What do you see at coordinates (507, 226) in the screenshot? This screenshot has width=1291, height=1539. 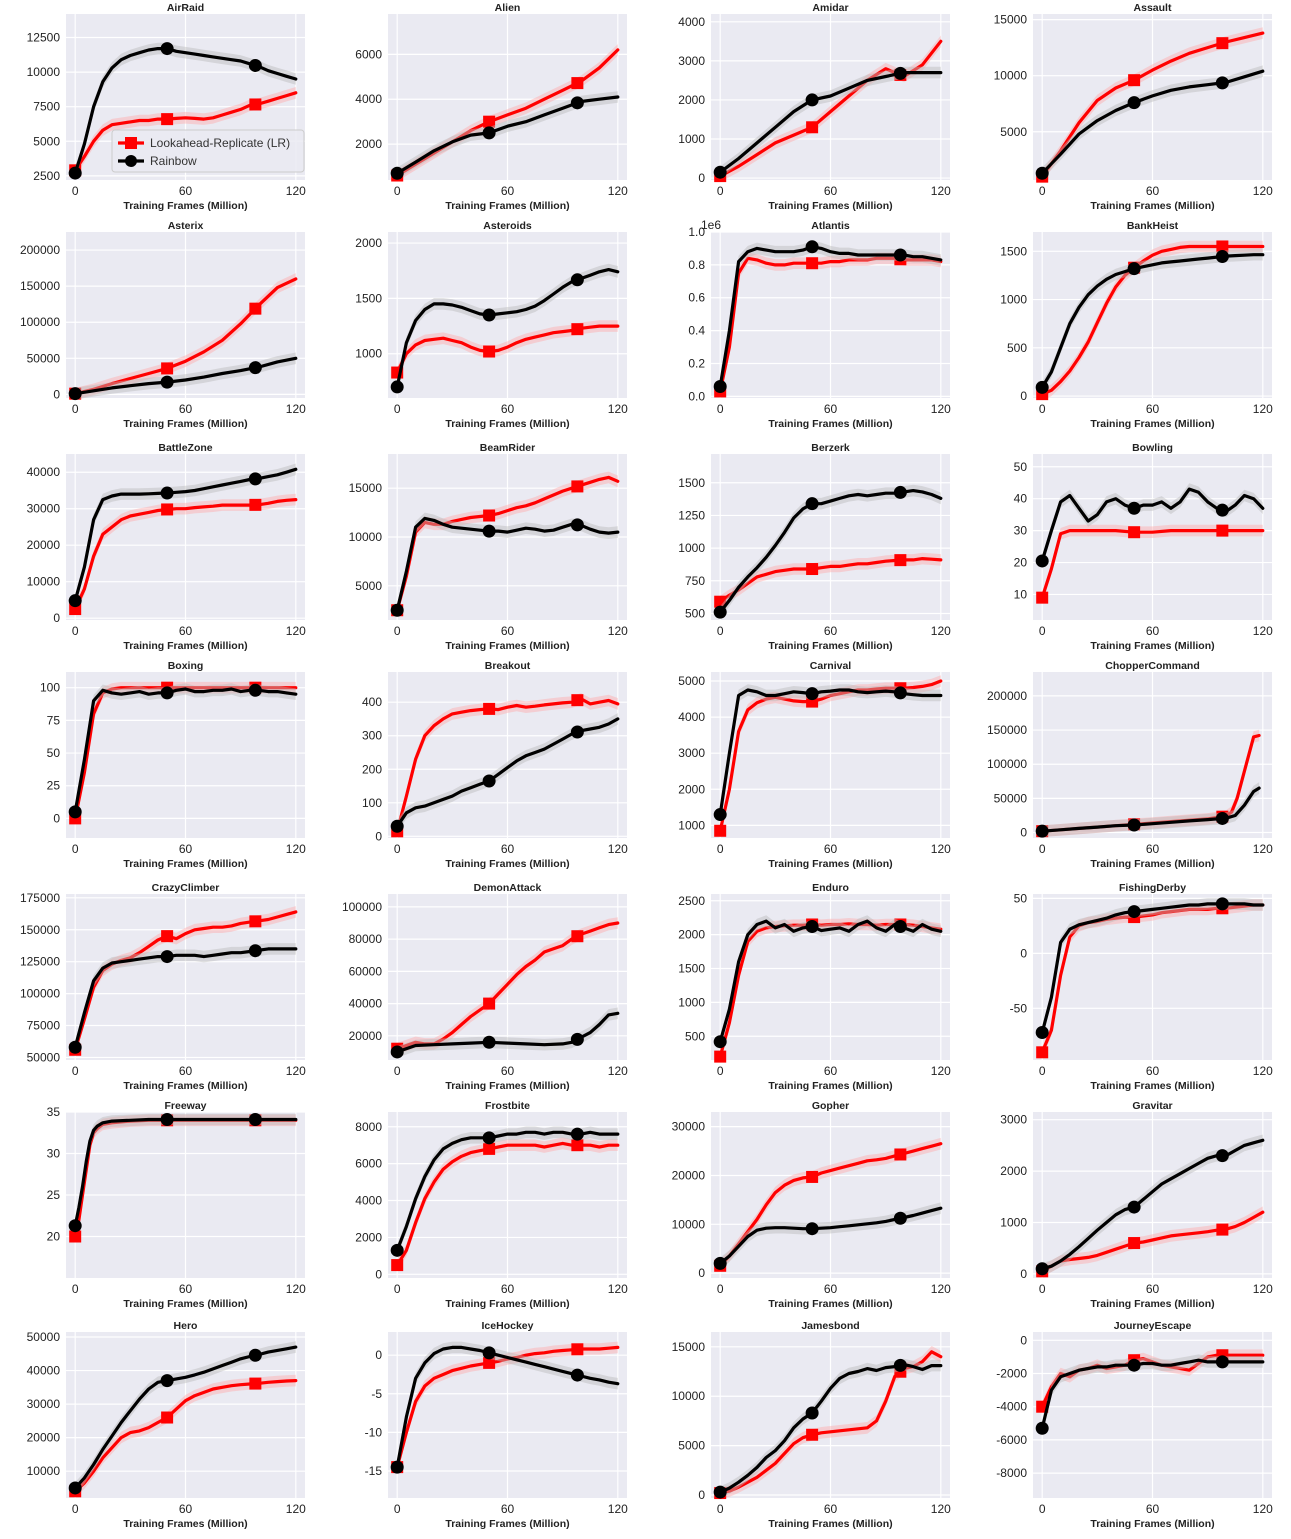 I see `chart-title: Asteroids` at bounding box center [507, 226].